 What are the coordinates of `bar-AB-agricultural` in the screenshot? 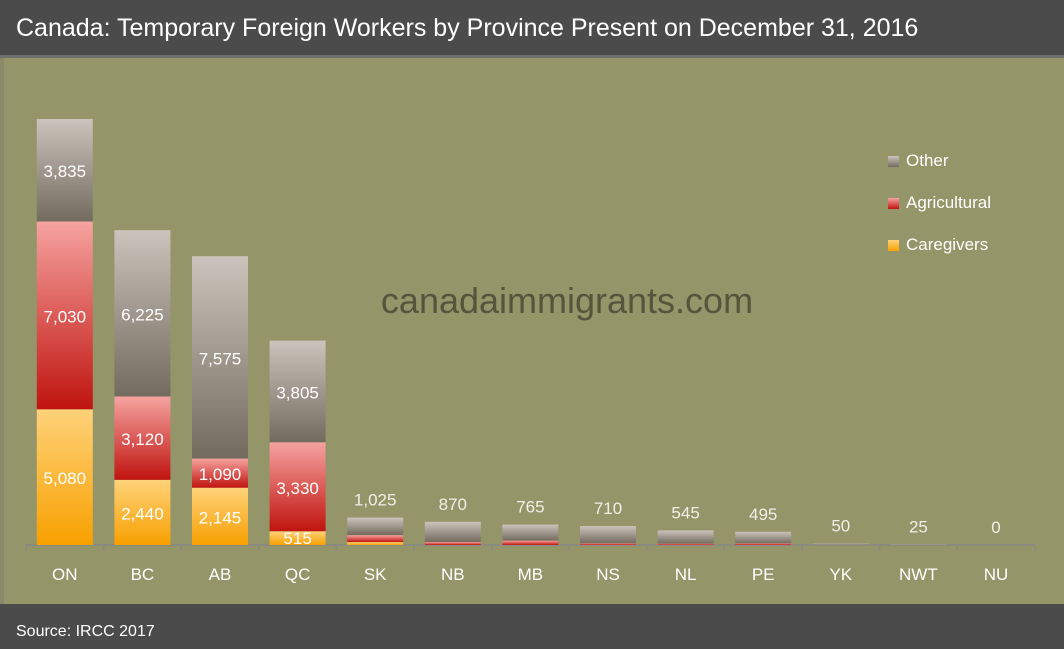 It's located at (220, 473).